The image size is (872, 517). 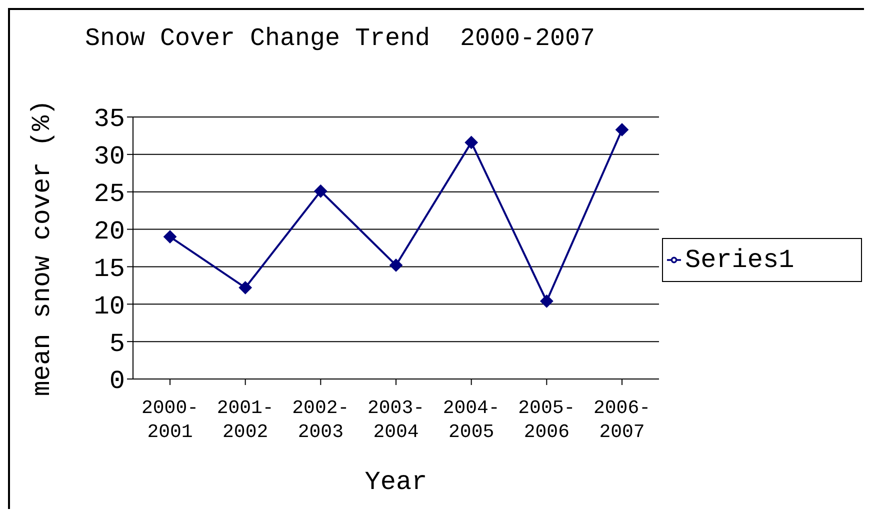 I want to click on y-tick-label: 10, so click(x=109, y=306).